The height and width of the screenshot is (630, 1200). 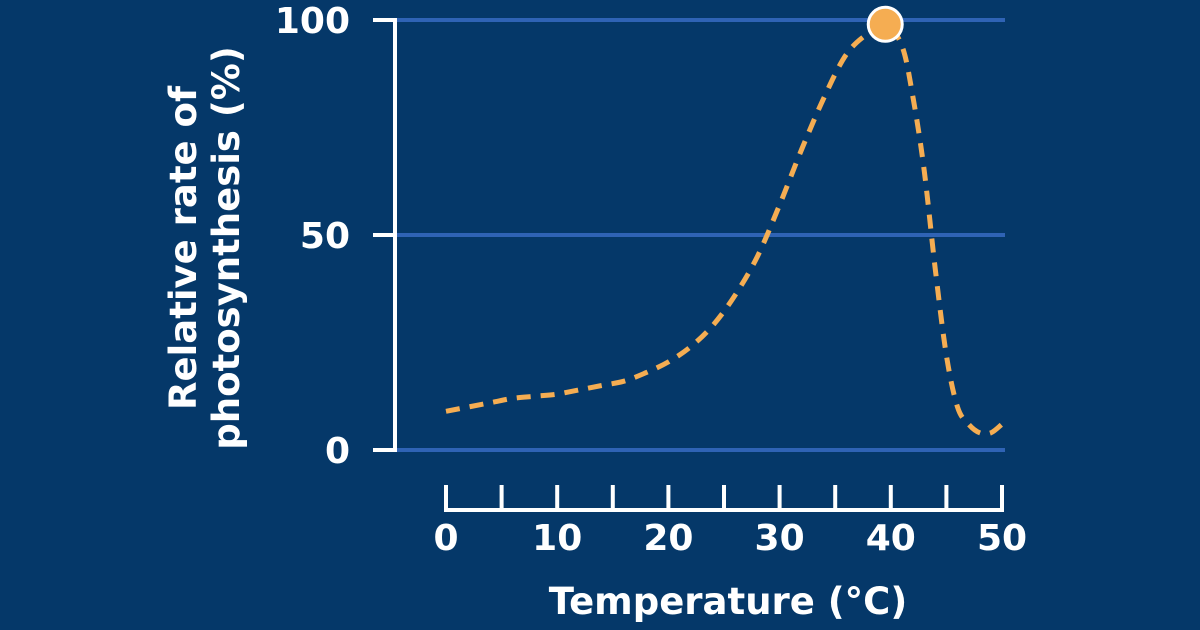 I want to click on x-tick-label-20: 20, so click(x=668, y=538).